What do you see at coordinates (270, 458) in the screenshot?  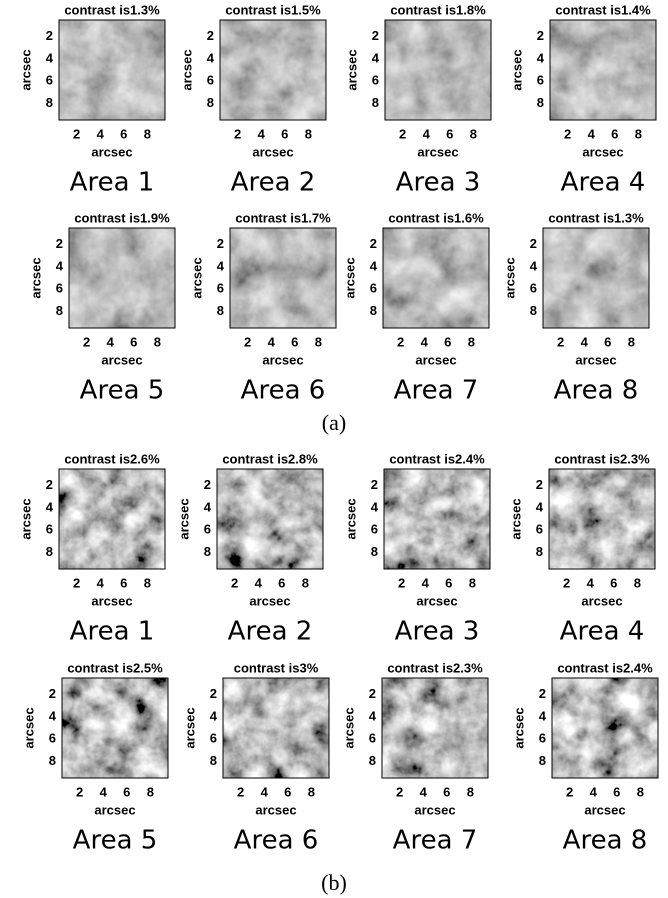 I see `panel-title: contrast is2.8%` at bounding box center [270, 458].